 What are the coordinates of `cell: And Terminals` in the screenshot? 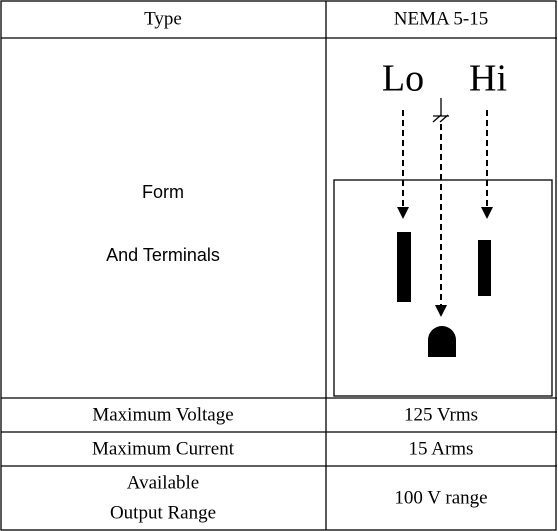 It's located at (163, 255).